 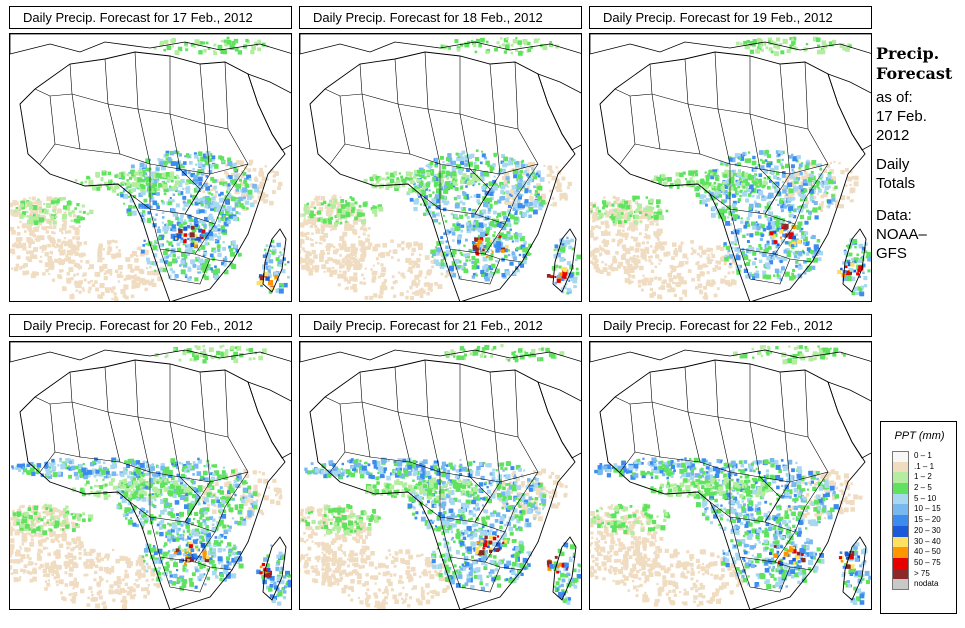 I want to click on panel-title: Daily Precip. Forecast for 18 Feb., 2012, so click(x=440, y=17).